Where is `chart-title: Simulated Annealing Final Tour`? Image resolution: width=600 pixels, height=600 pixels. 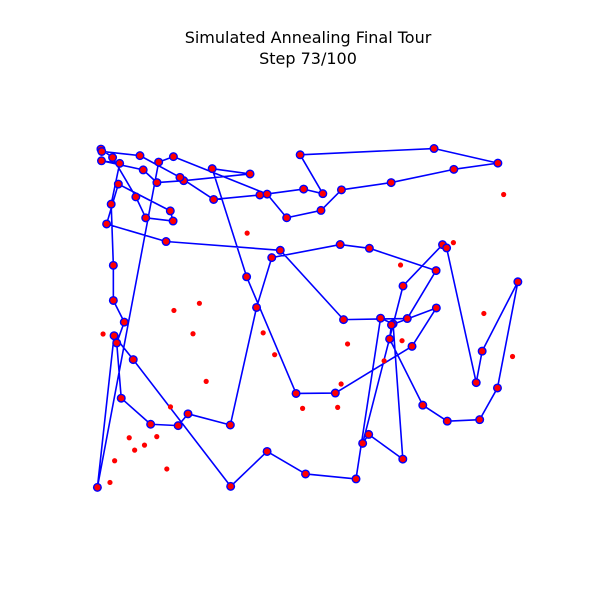 chart-title: Simulated Annealing Final Tour is located at coordinates (308, 37).